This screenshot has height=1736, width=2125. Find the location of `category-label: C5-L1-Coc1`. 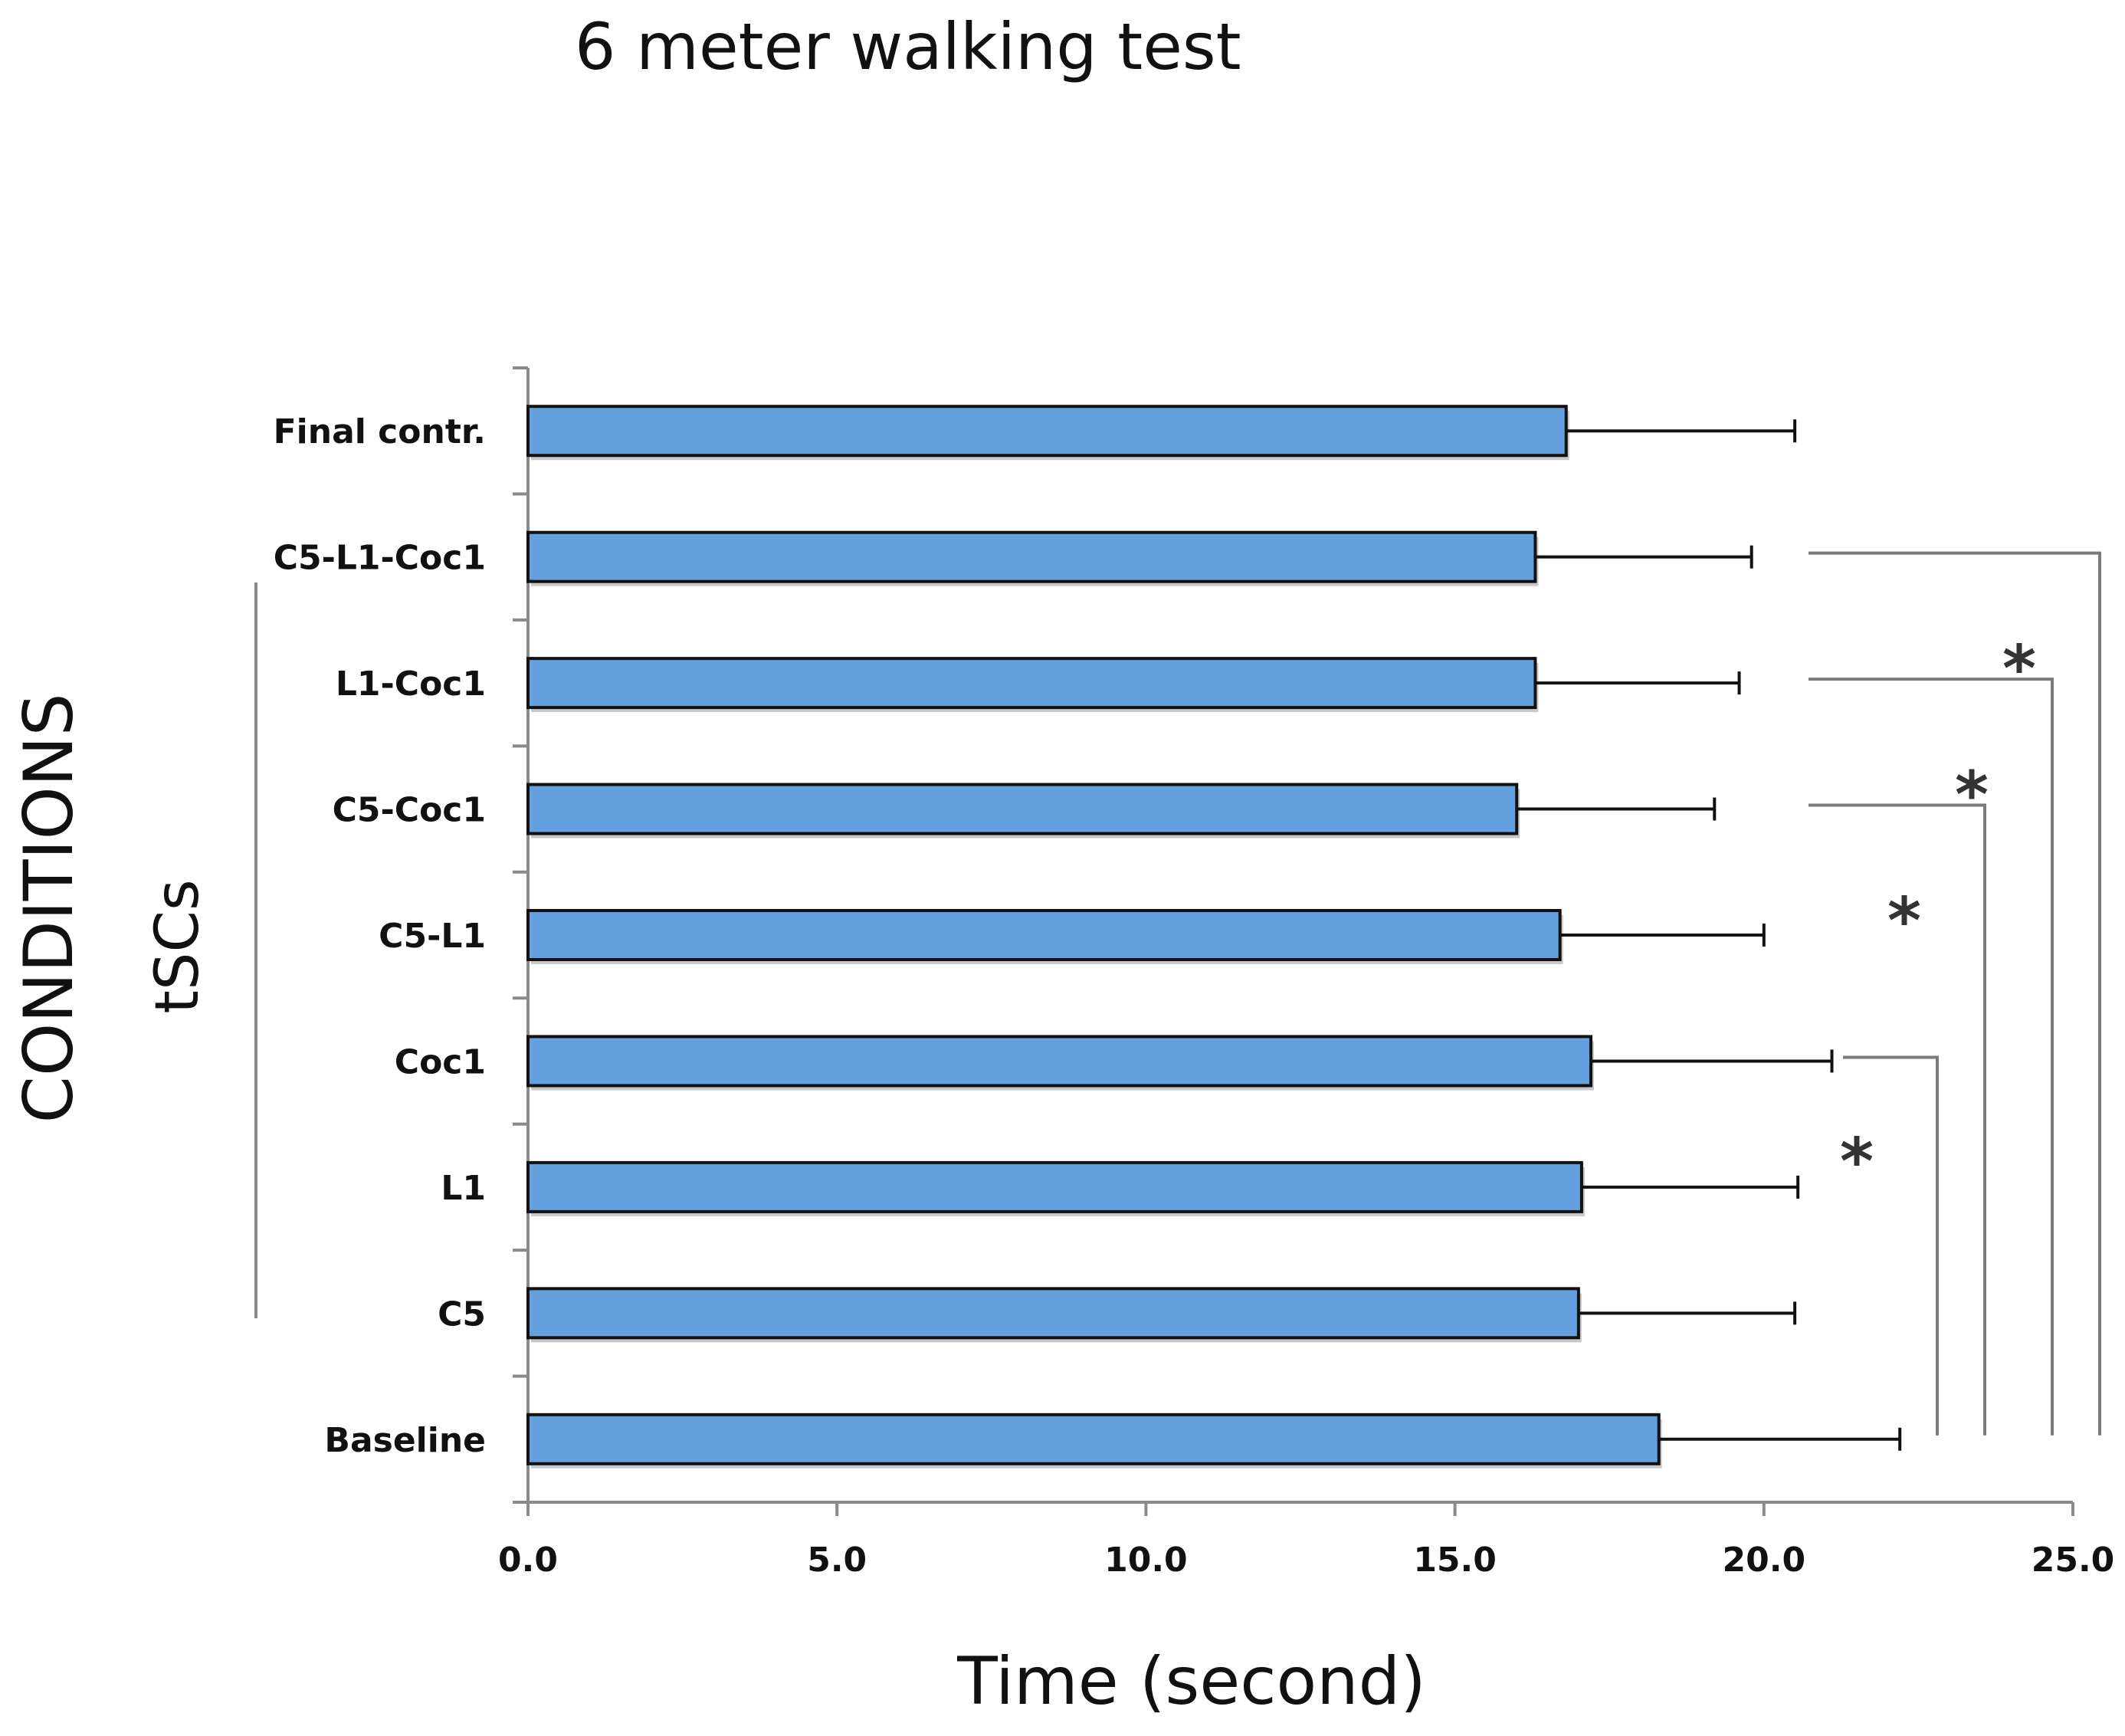

category-label: C5-L1-Coc1 is located at coordinates (380, 558).